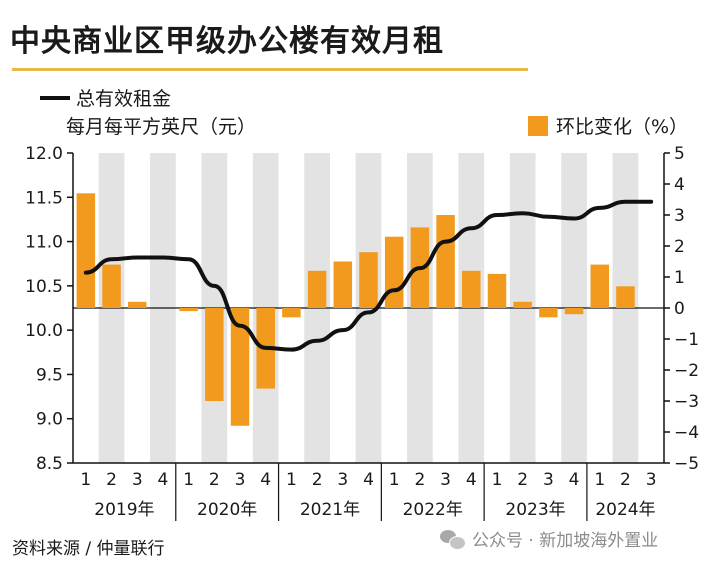 The image size is (721, 564). Describe the element at coordinates (330, 510) in the screenshot. I see `year-label: 2021年` at that location.